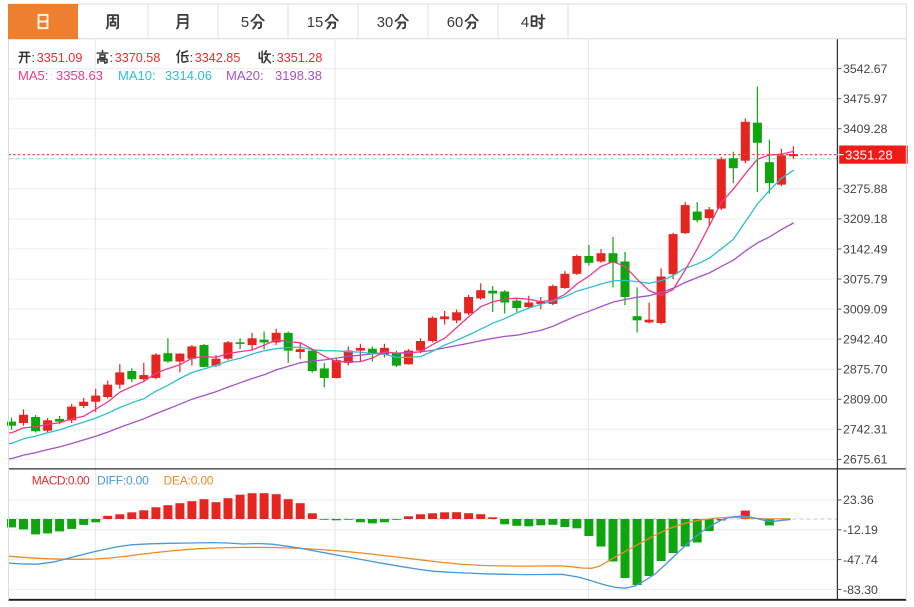 This screenshot has width=914, height=607. Describe the element at coordinates (525, 23) in the screenshot. I see `svg-text: 4` at that location.